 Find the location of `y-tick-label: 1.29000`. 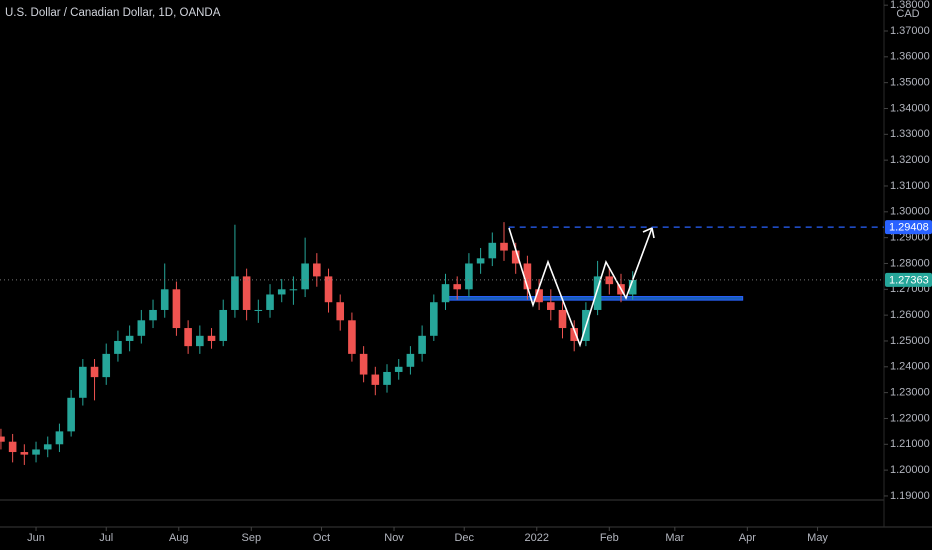

y-tick-label: 1.29000 is located at coordinates (910, 238).